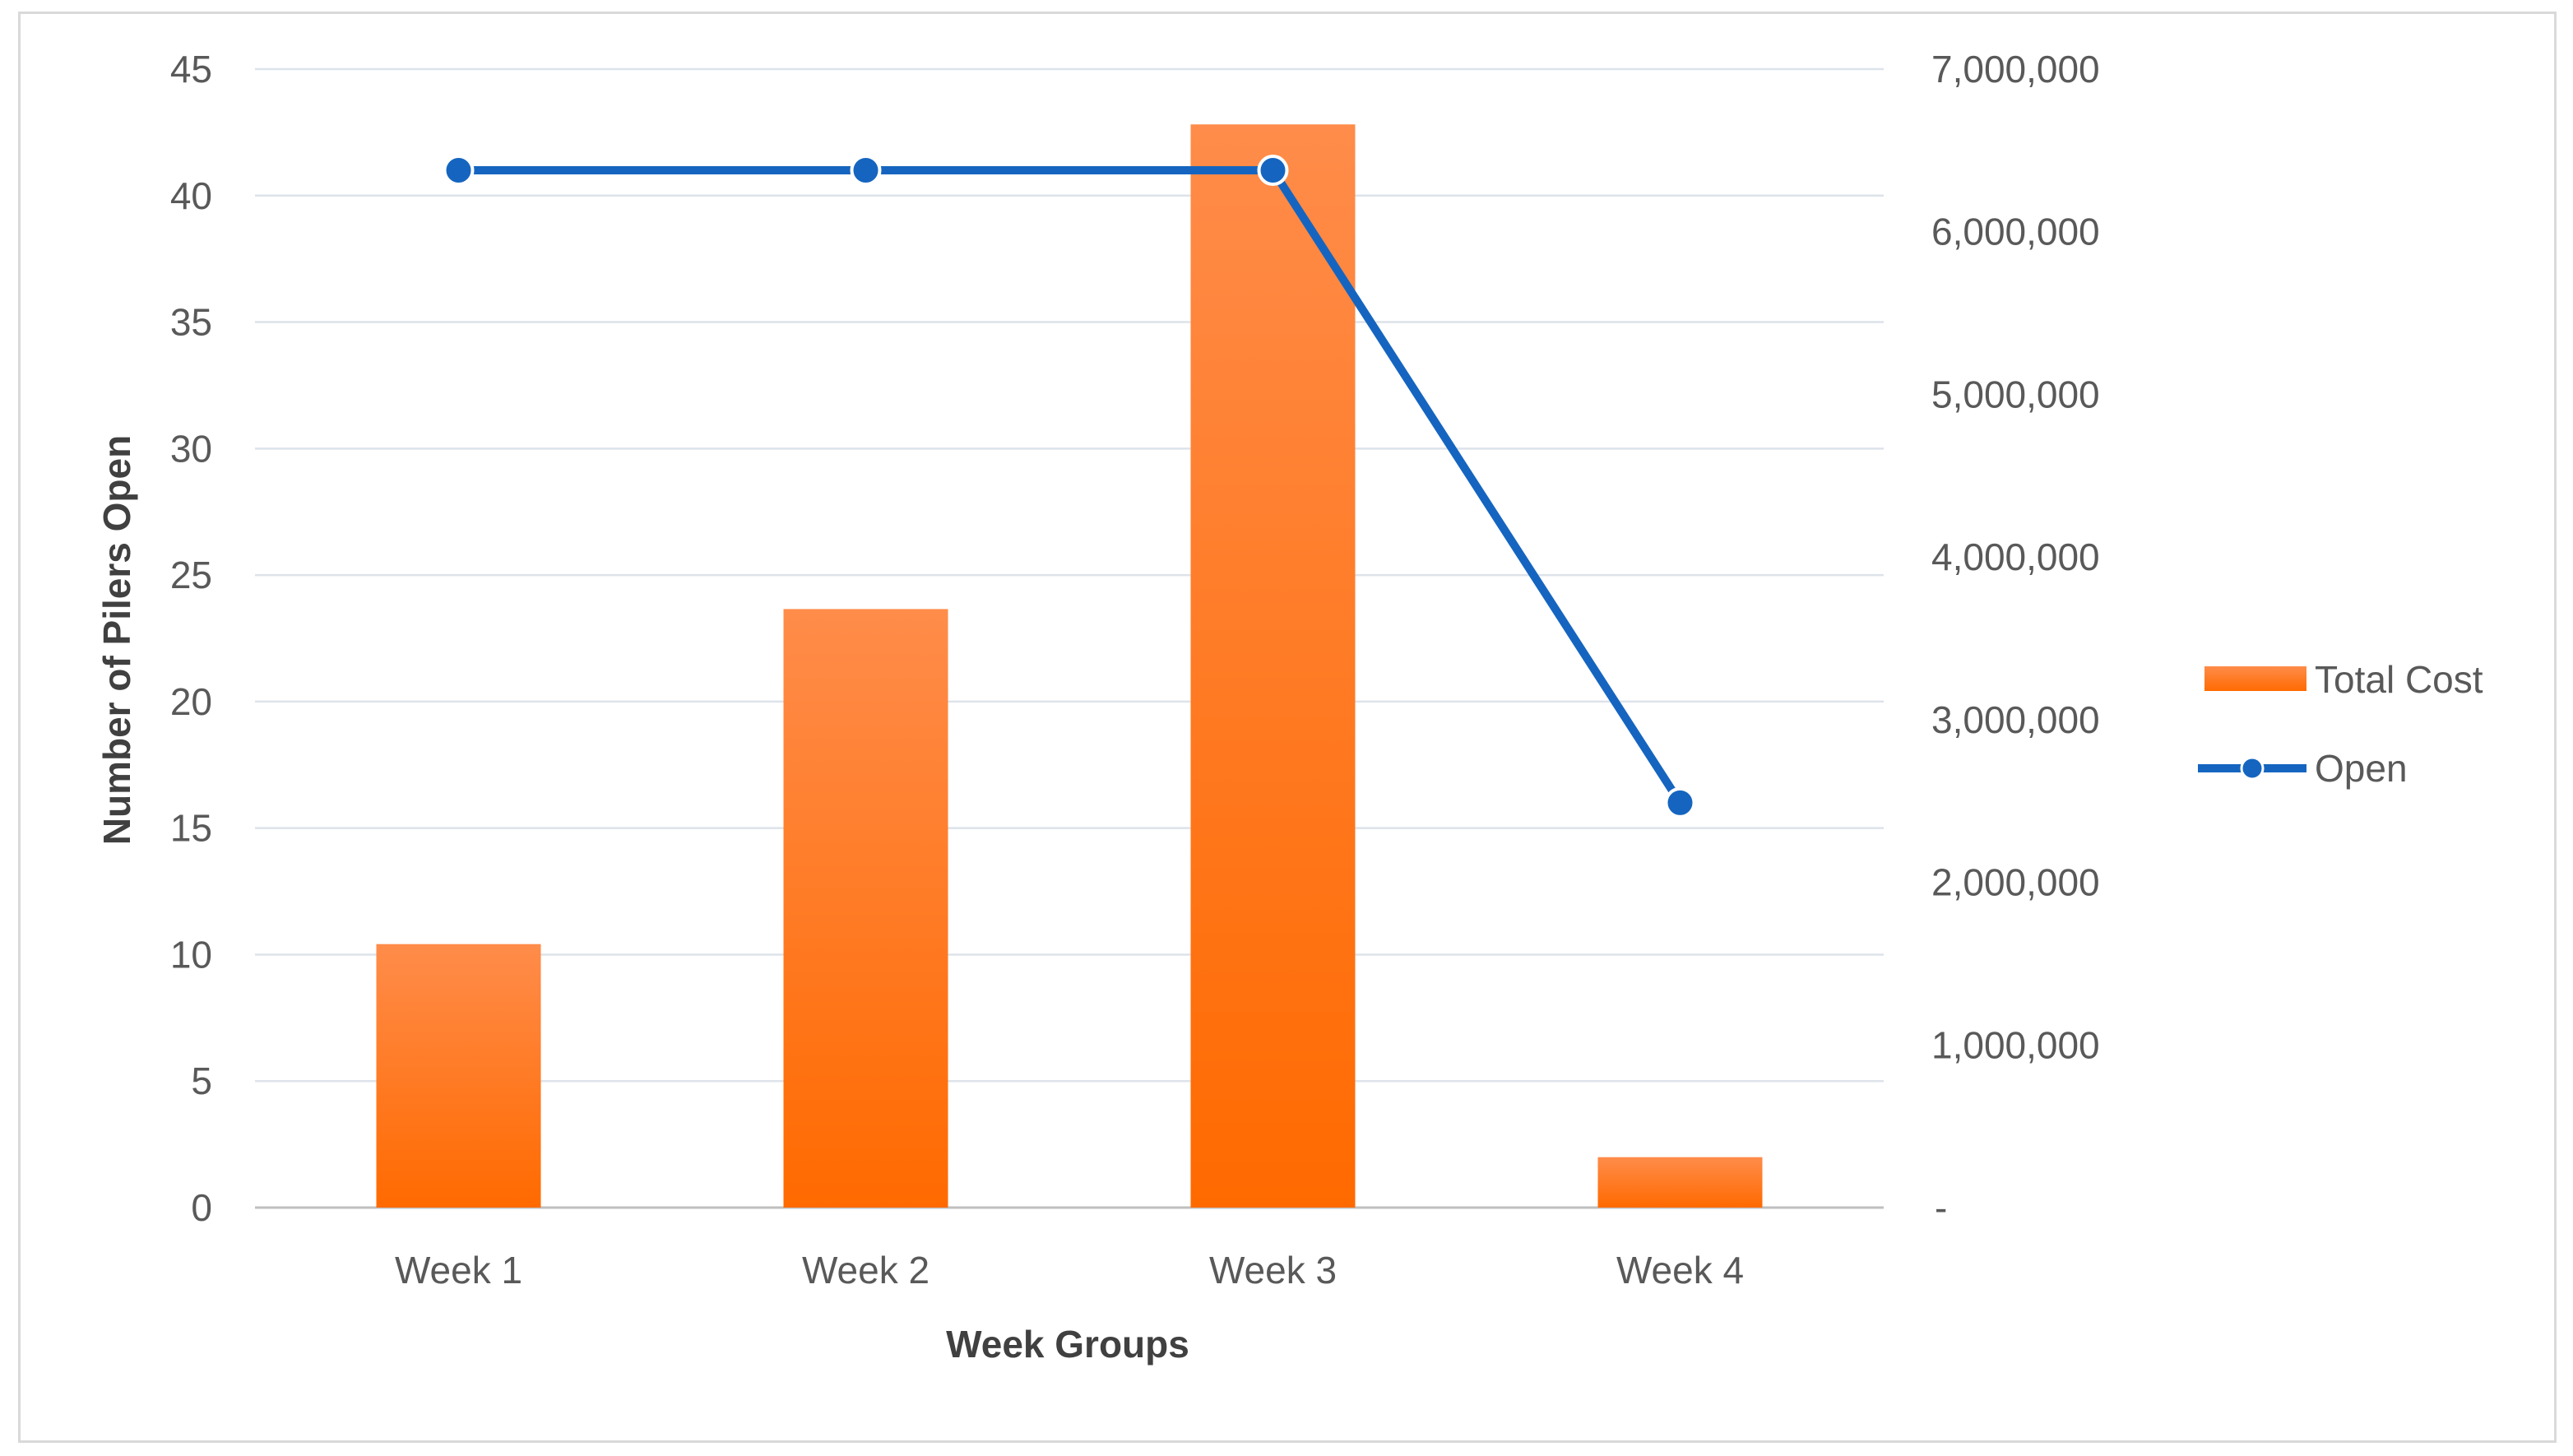 The width and height of the screenshot is (2573, 1456). I want to click on legend-item-total-cost: Total Cost, so click(2344, 679).